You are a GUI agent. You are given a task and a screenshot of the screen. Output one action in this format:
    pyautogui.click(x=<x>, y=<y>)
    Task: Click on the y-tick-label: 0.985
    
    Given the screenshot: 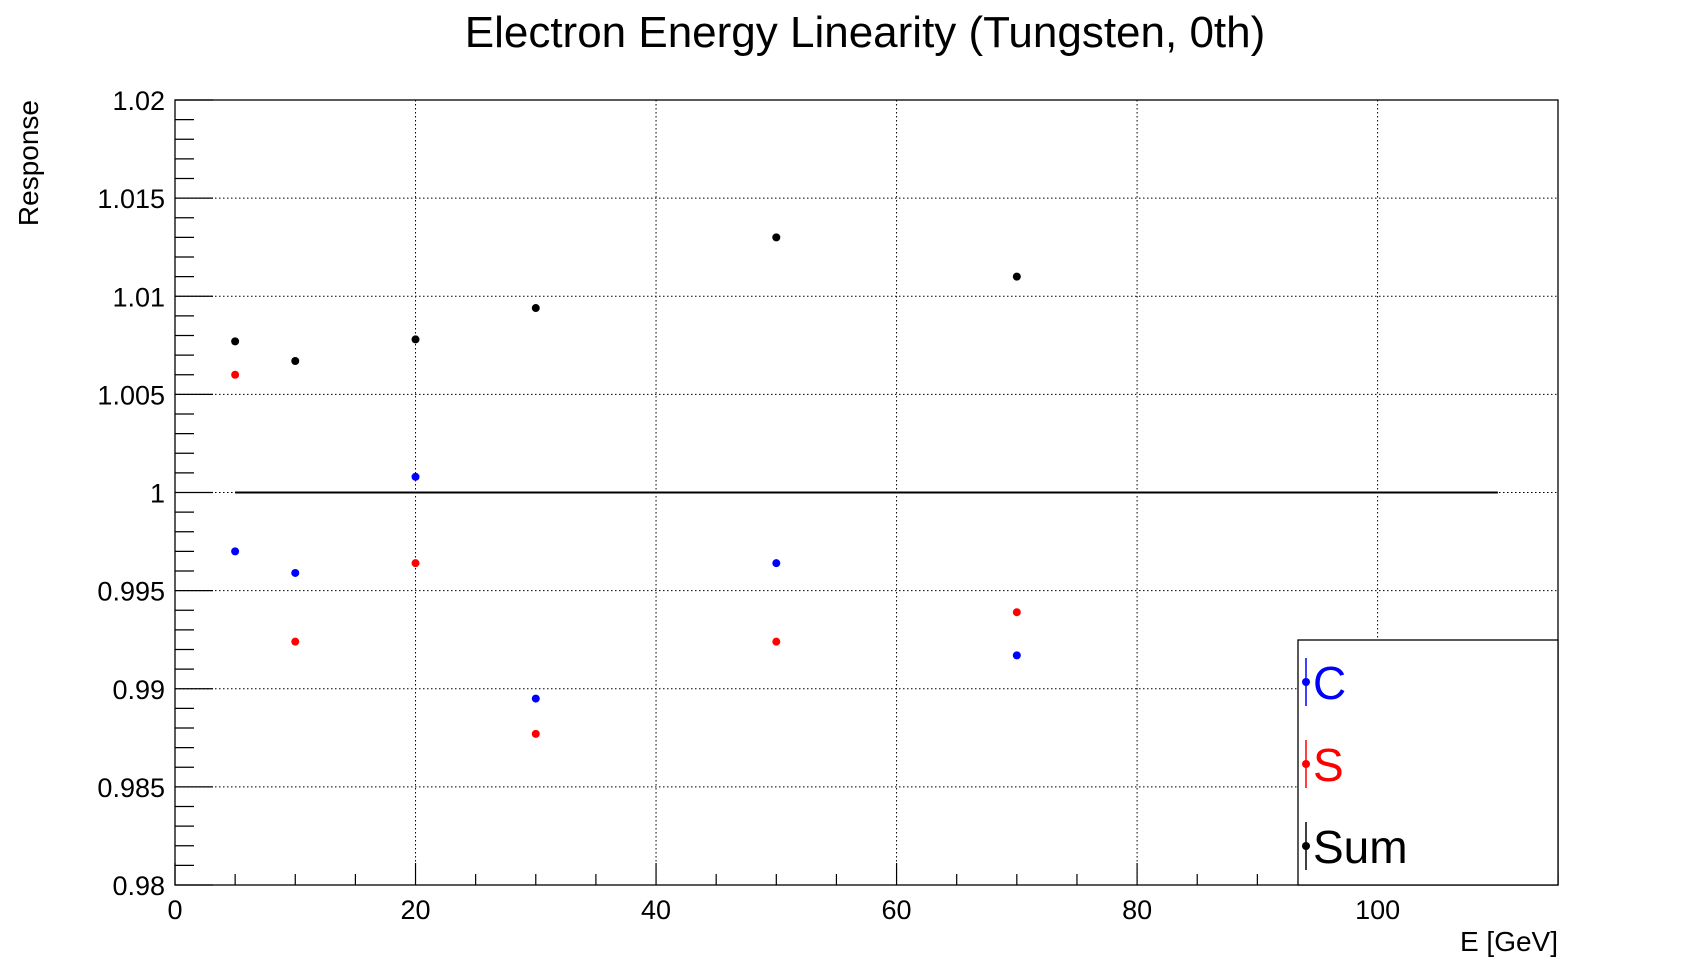 What is the action you would take?
    pyautogui.click(x=131, y=788)
    